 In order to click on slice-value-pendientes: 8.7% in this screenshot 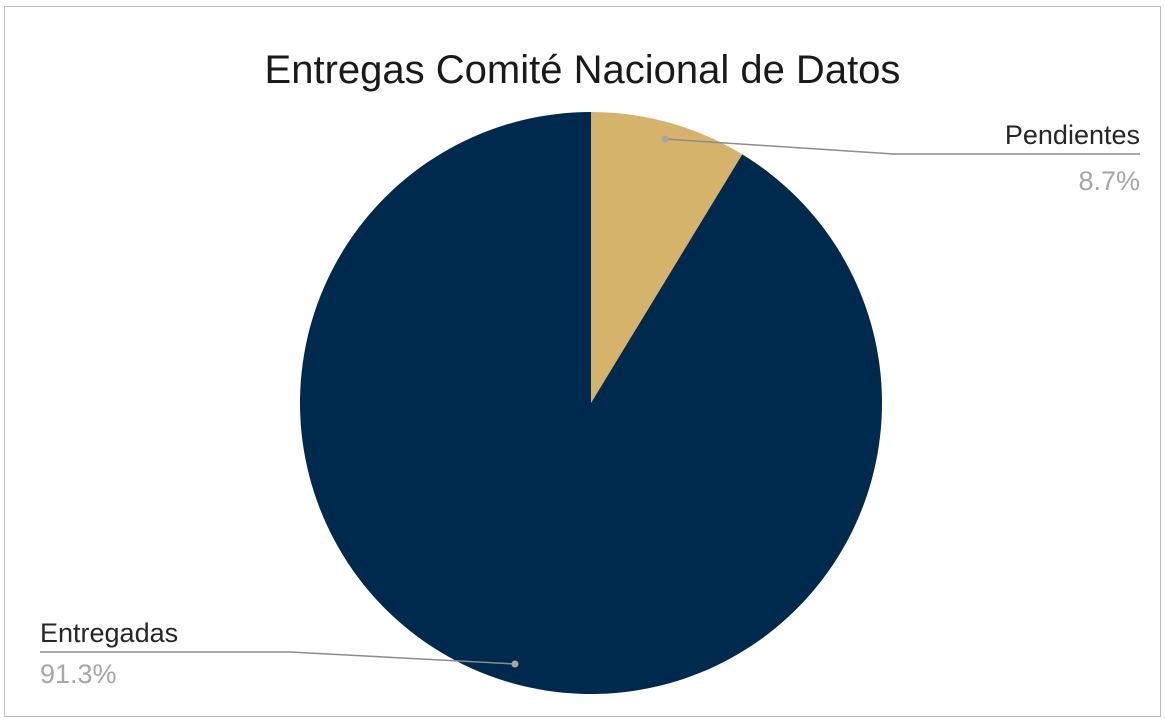, I will do `click(1109, 181)`.